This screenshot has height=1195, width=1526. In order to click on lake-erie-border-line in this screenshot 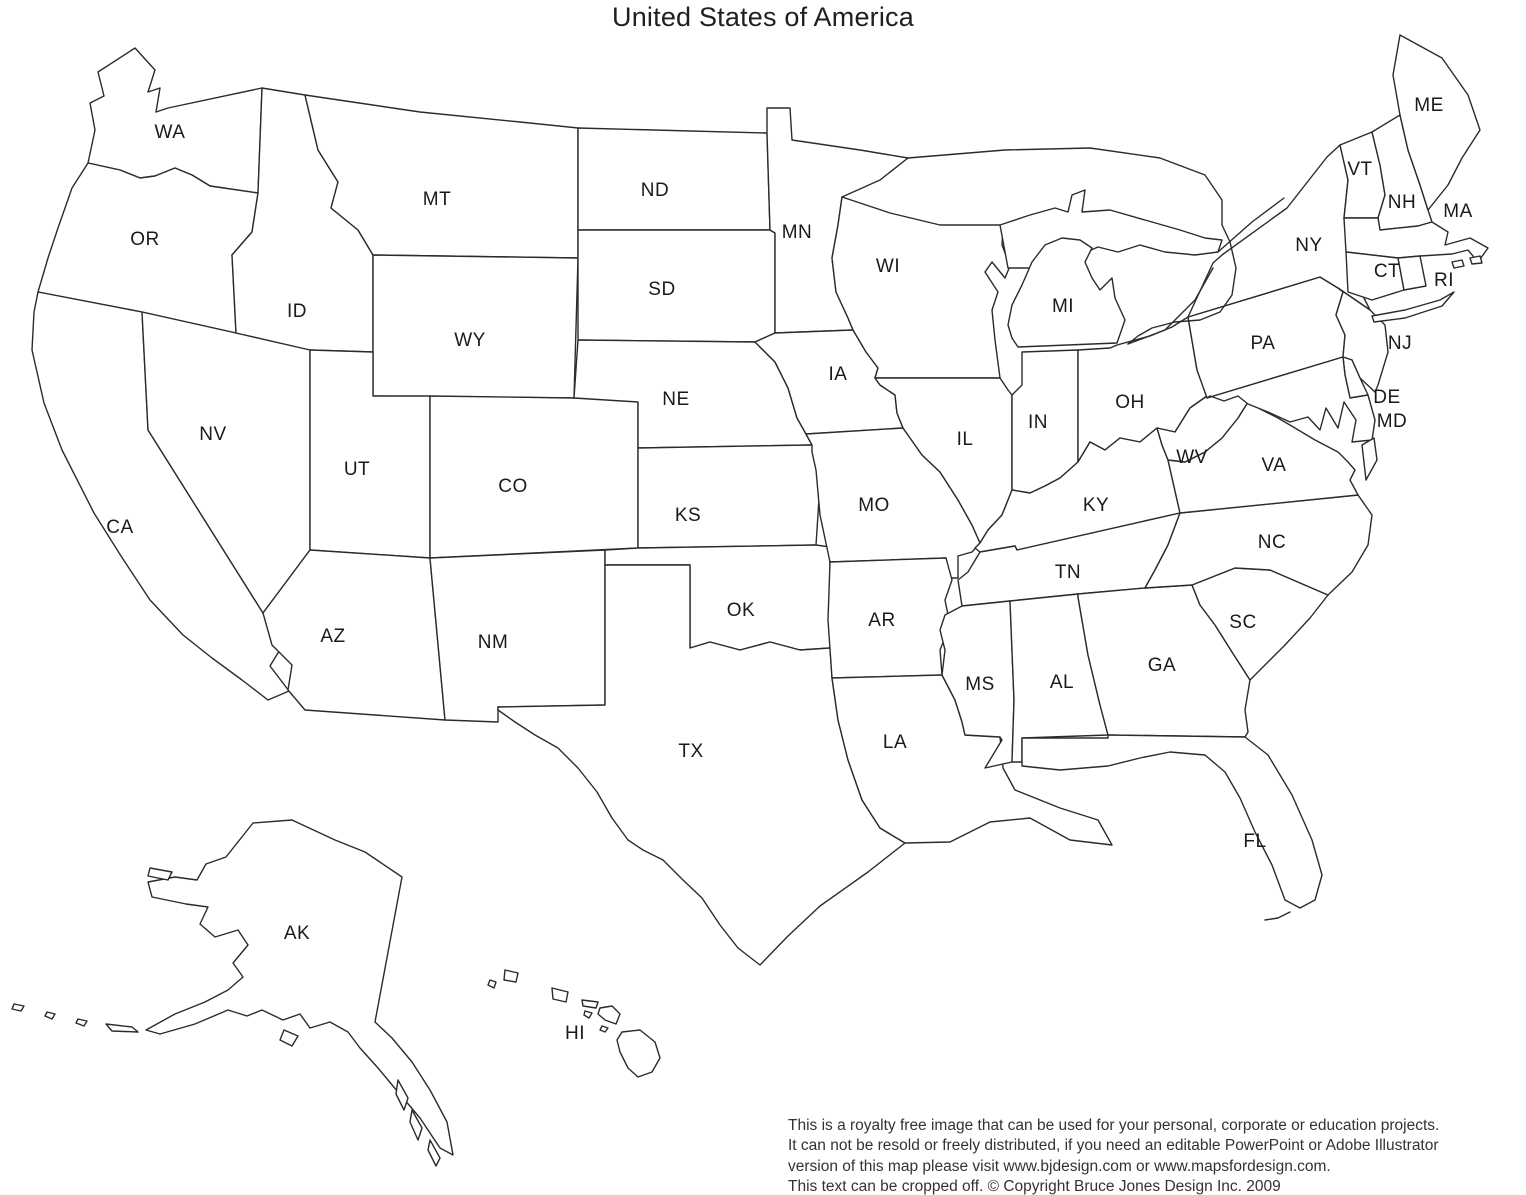, I will do `click(1170, 306)`.